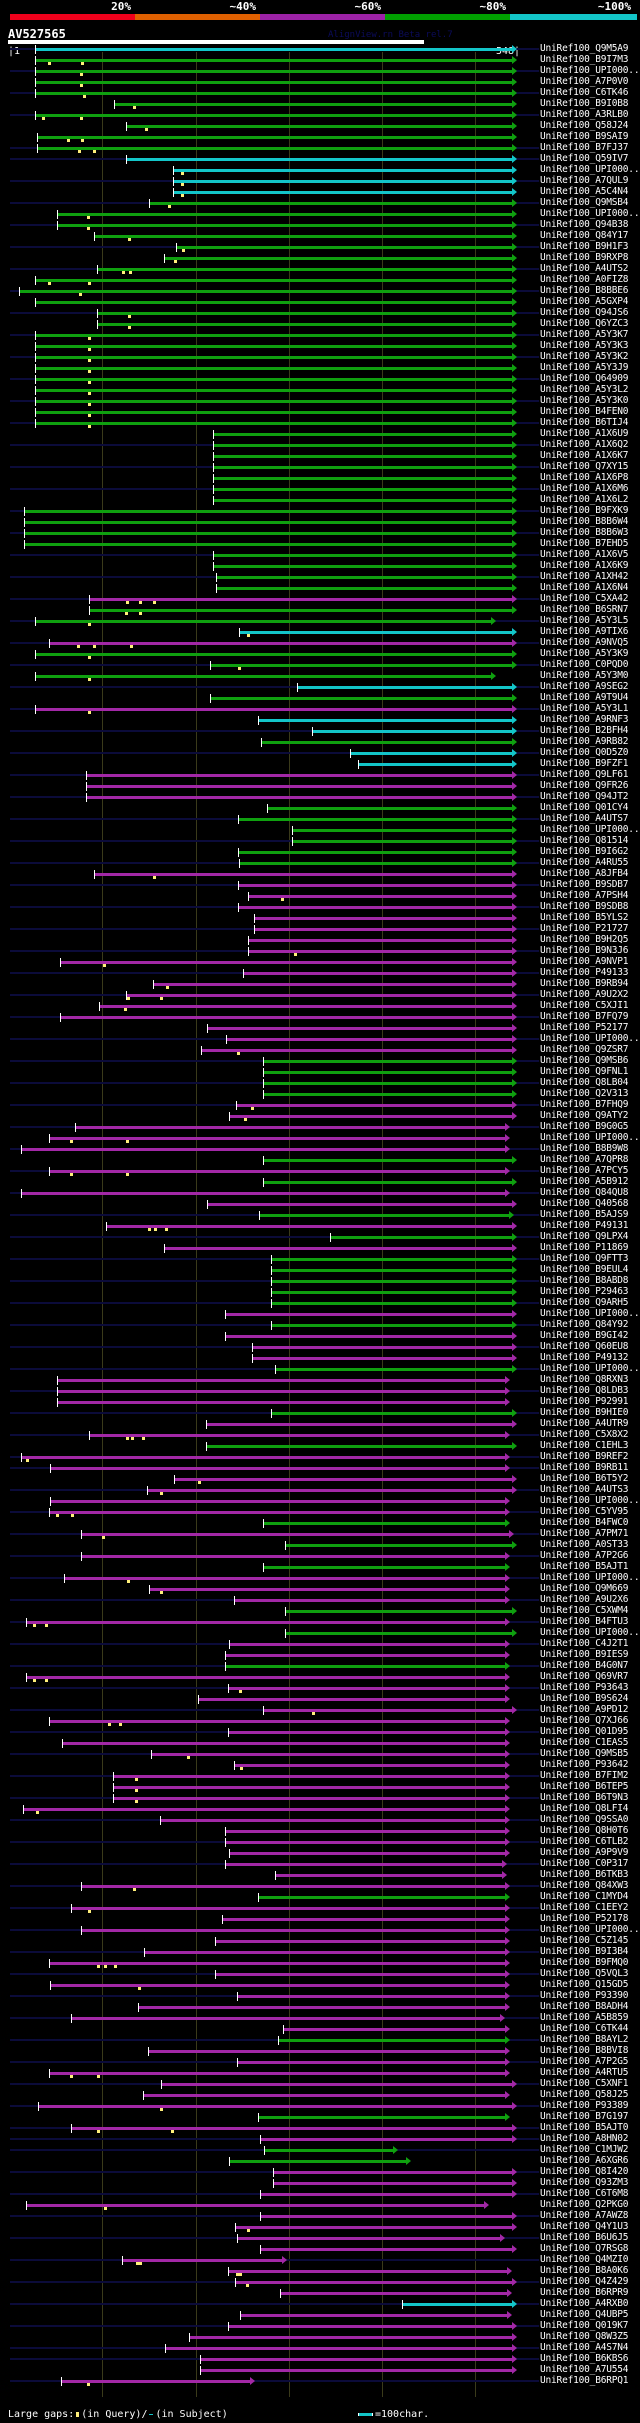 The width and height of the screenshot is (640, 2423). I want to click on subject-label: UniRef100_Q9MSB6, so click(584, 1060).